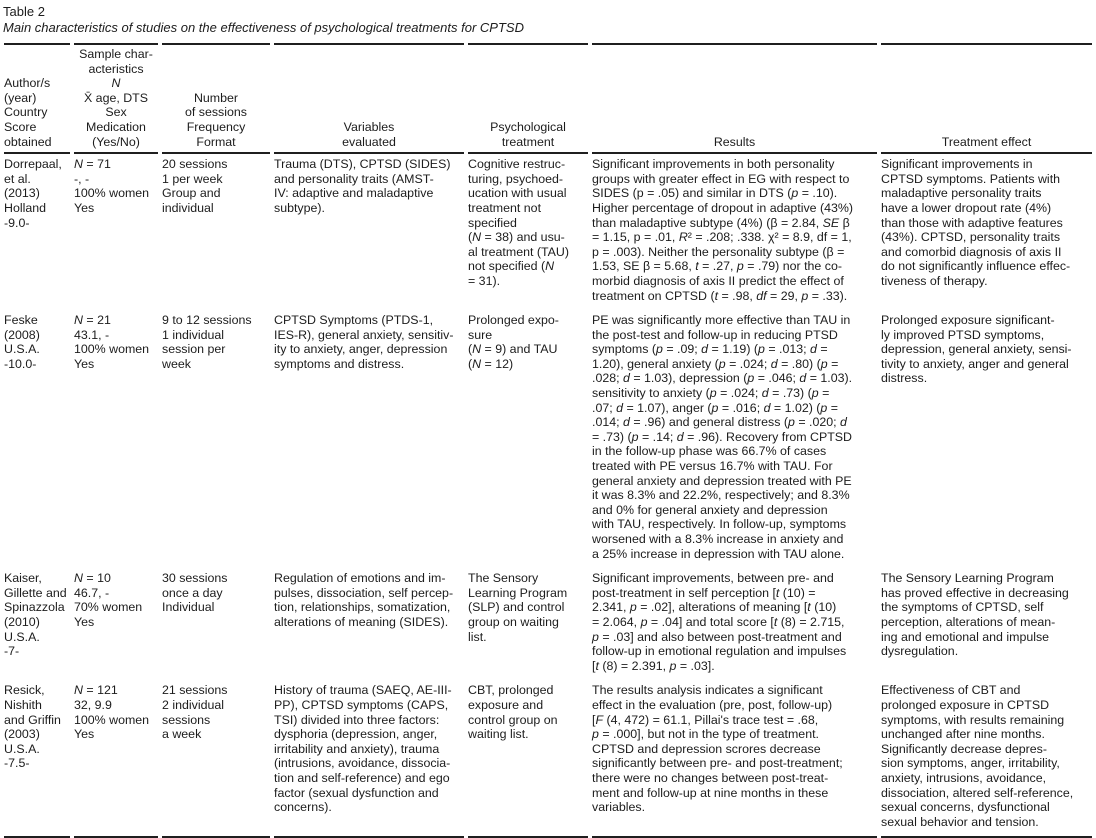  Describe the element at coordinates (112, 186) in the screenshot. I see `cell-sample: N = 71 -, - 100% women Yes` at that location.